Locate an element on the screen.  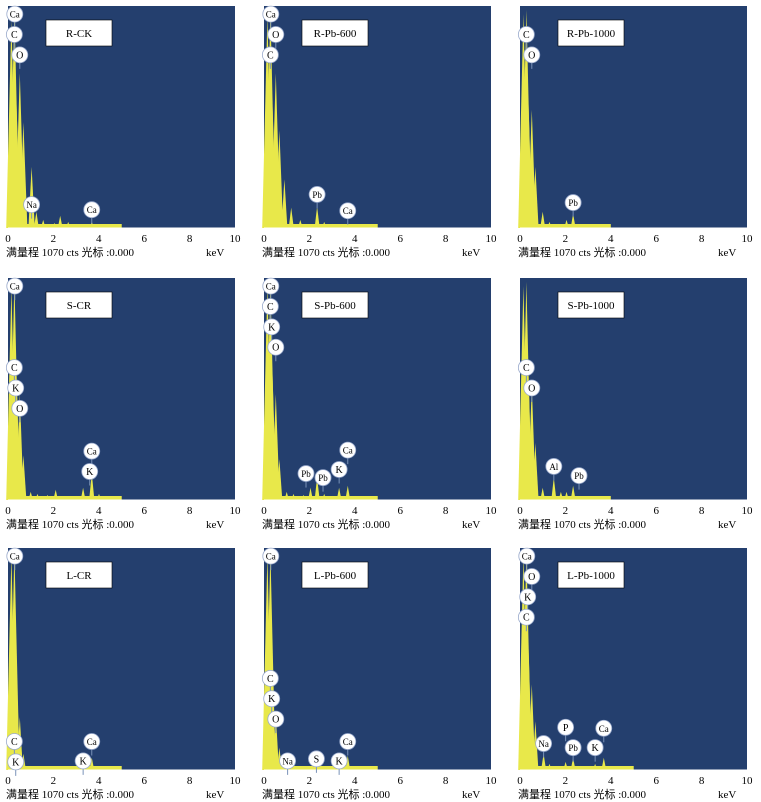
element-label: S is located at coordinates (316, 761).